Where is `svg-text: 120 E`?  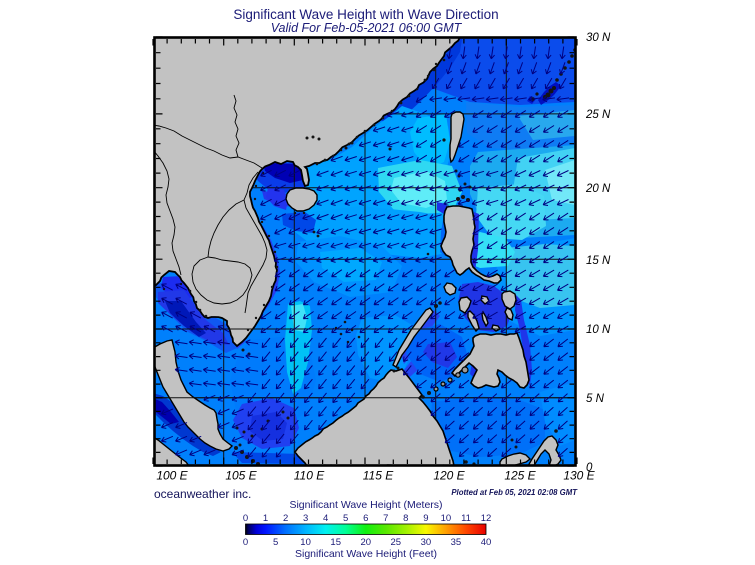
svg-text: 120 E is located at coordinates (449, 476).